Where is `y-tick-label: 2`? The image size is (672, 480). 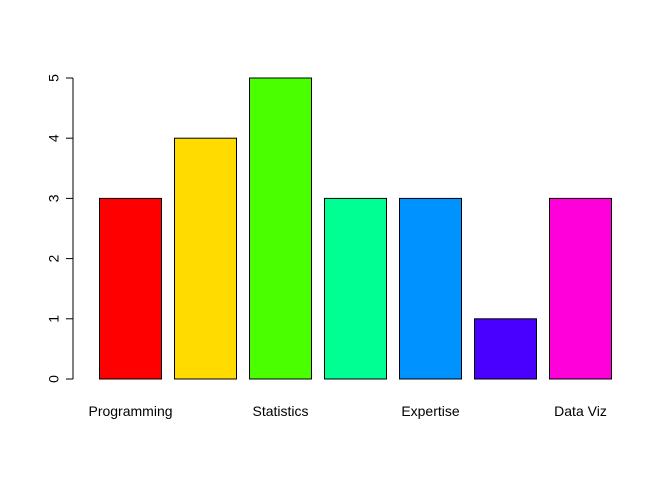
y-tick-label: 2 is located at coordinates (54, 258).